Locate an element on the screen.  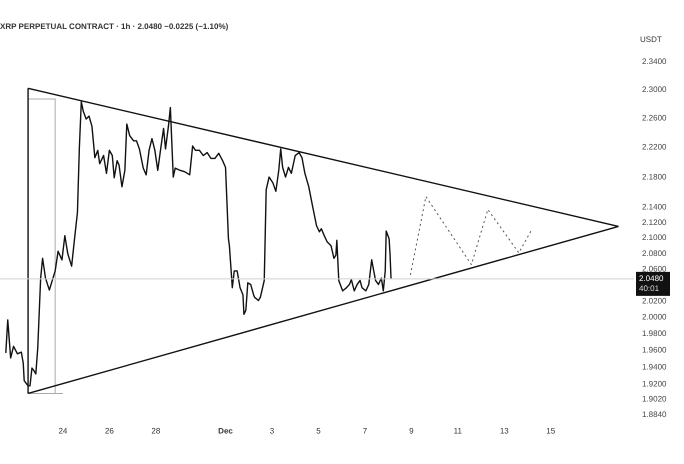
y-tick-label: 2.1400 is located at coordinates (655, 207).